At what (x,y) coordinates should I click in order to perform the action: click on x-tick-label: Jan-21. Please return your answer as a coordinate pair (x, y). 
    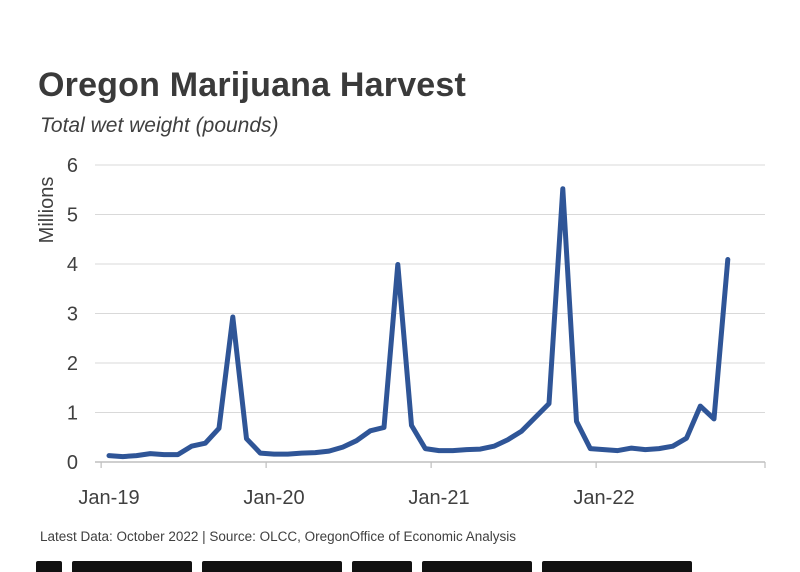
    Looking at the image, I should click on (438, 498).